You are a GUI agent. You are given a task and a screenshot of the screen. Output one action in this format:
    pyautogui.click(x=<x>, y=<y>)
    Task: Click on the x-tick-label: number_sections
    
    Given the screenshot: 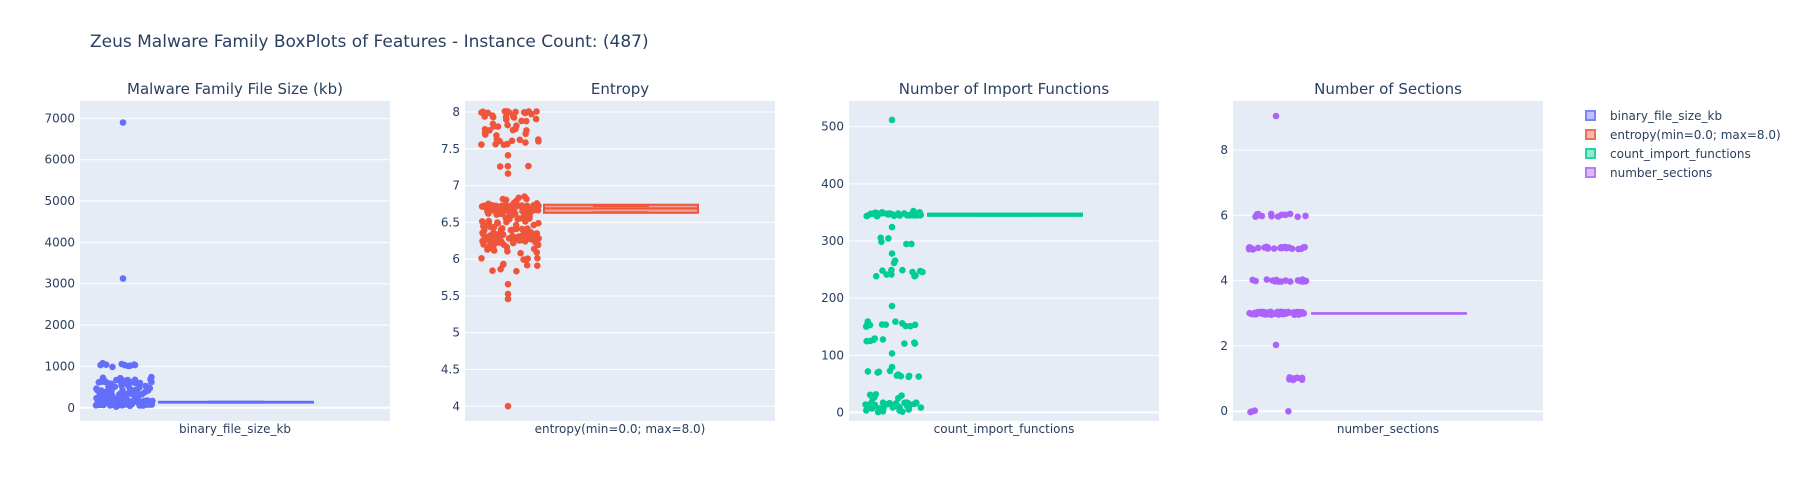 What is the action you would take?
    pyautogui.click(x=1388, y=429)
    